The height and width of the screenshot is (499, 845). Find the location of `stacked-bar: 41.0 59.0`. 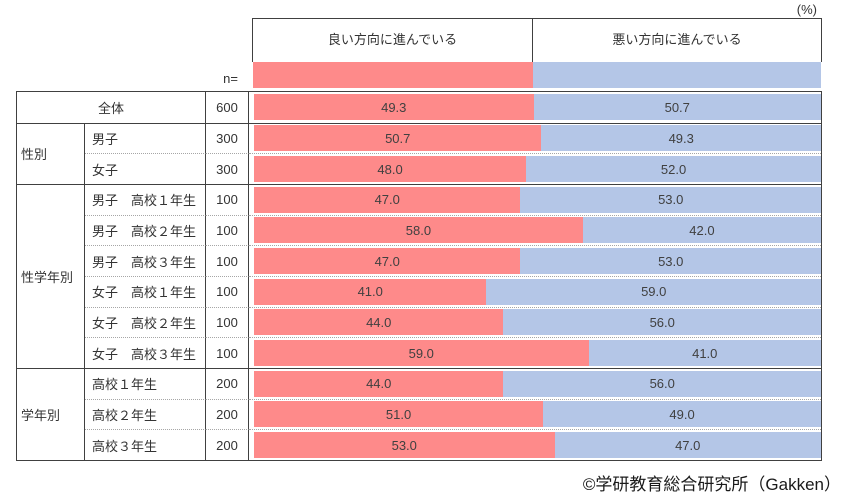

stacked-bar: 41.0 59.0 is located at coordinates (537, 291).